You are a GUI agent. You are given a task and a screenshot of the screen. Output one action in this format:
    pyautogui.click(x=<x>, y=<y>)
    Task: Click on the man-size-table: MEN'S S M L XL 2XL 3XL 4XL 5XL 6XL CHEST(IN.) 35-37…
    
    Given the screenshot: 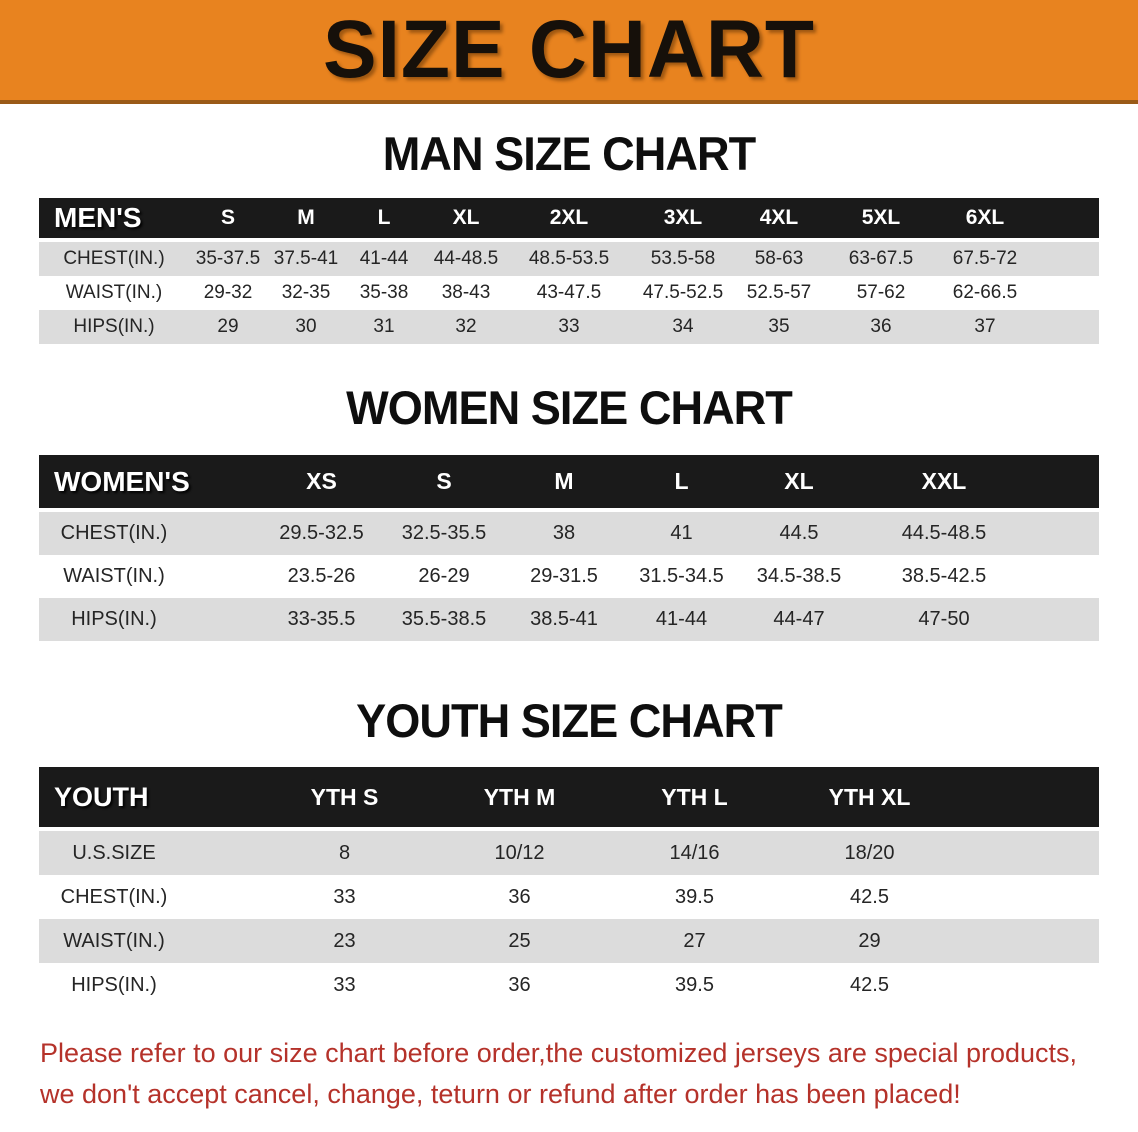 What is the action you would take?
    pyautogui.click(x=569, y=270)
    